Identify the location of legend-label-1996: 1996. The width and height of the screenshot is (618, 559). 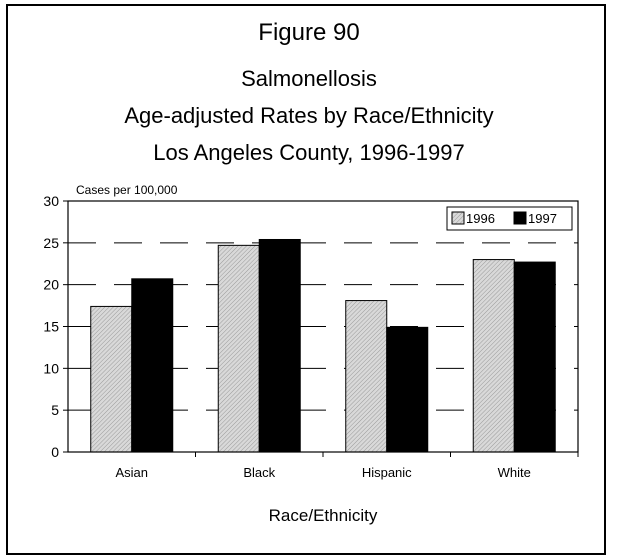
(480, 218).